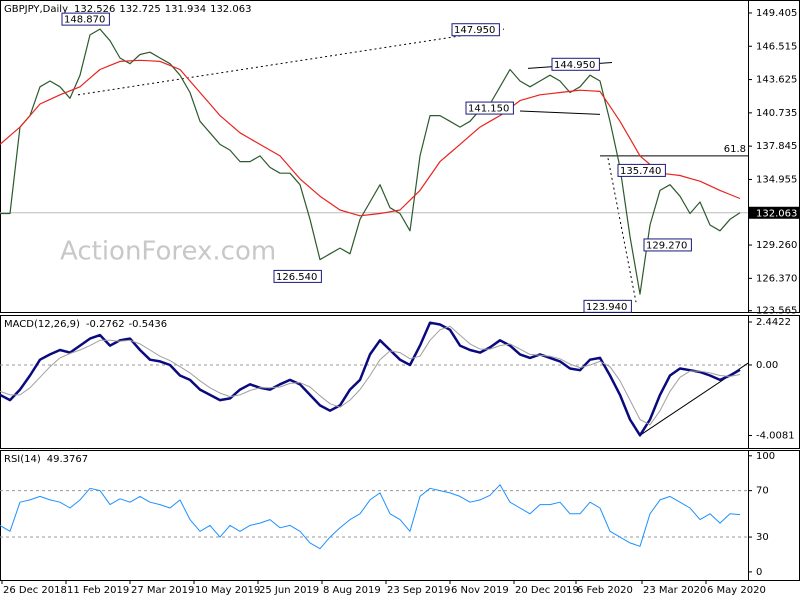 The image size is (800, 600). Describe the element at coordinates (776, 311) in the screenshot. I see `y-tick-label: 123.565` at that location.